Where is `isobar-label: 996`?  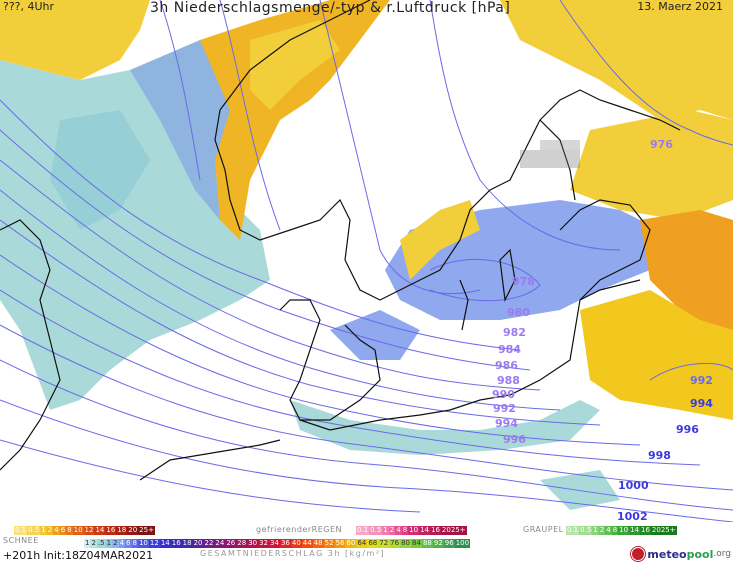 isobar-label: 996 is located at coordinates (687, 429).